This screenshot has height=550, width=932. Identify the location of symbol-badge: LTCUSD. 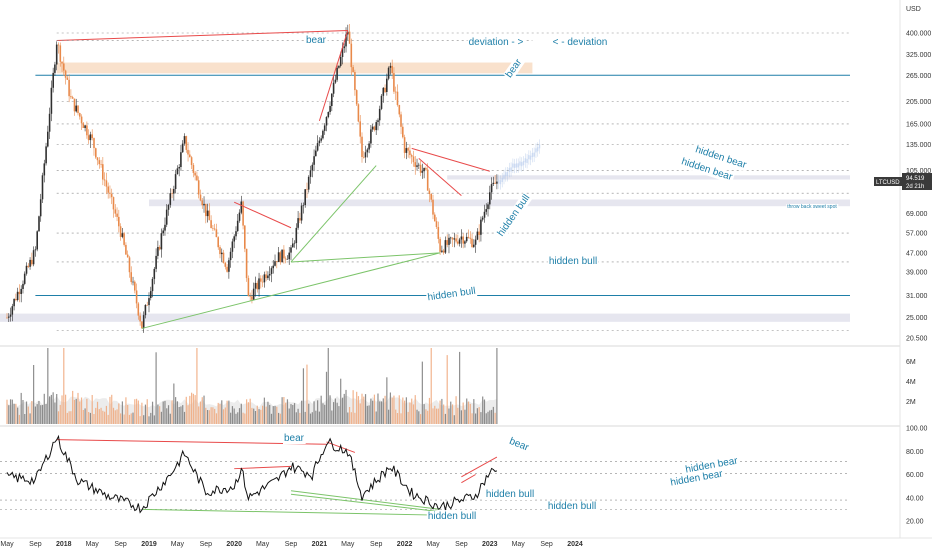
(888, 181).